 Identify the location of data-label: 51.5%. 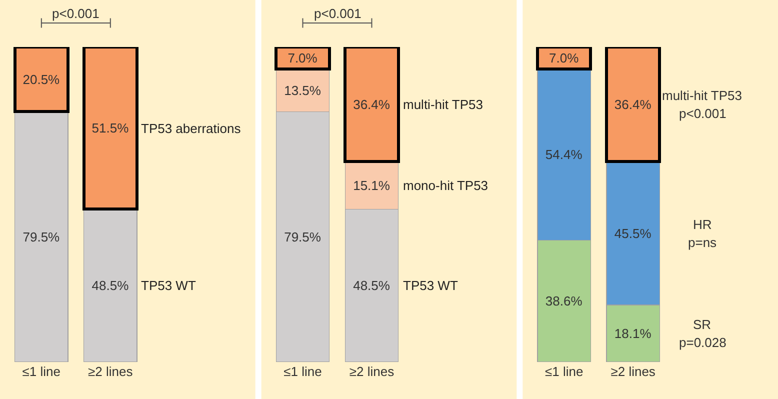
(111, 128).